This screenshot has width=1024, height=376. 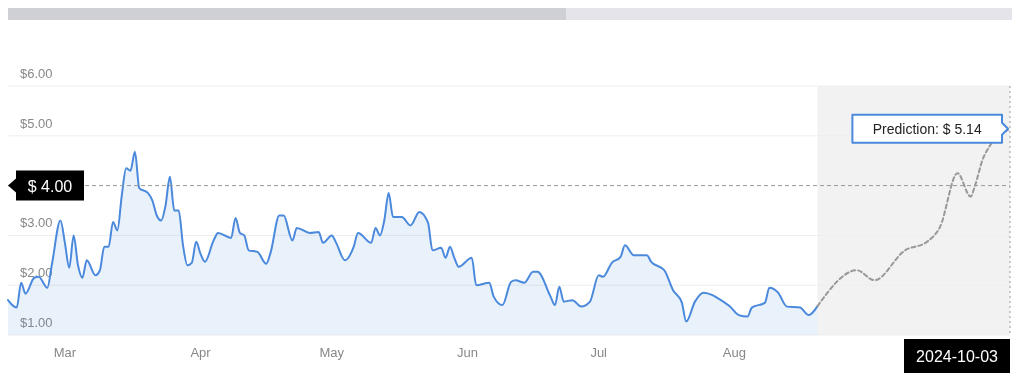 What do you see at coordinates (50, 186) in the screenshot?
I see `ref-line-label: $ 4.00` at bounding box center [50, 186].